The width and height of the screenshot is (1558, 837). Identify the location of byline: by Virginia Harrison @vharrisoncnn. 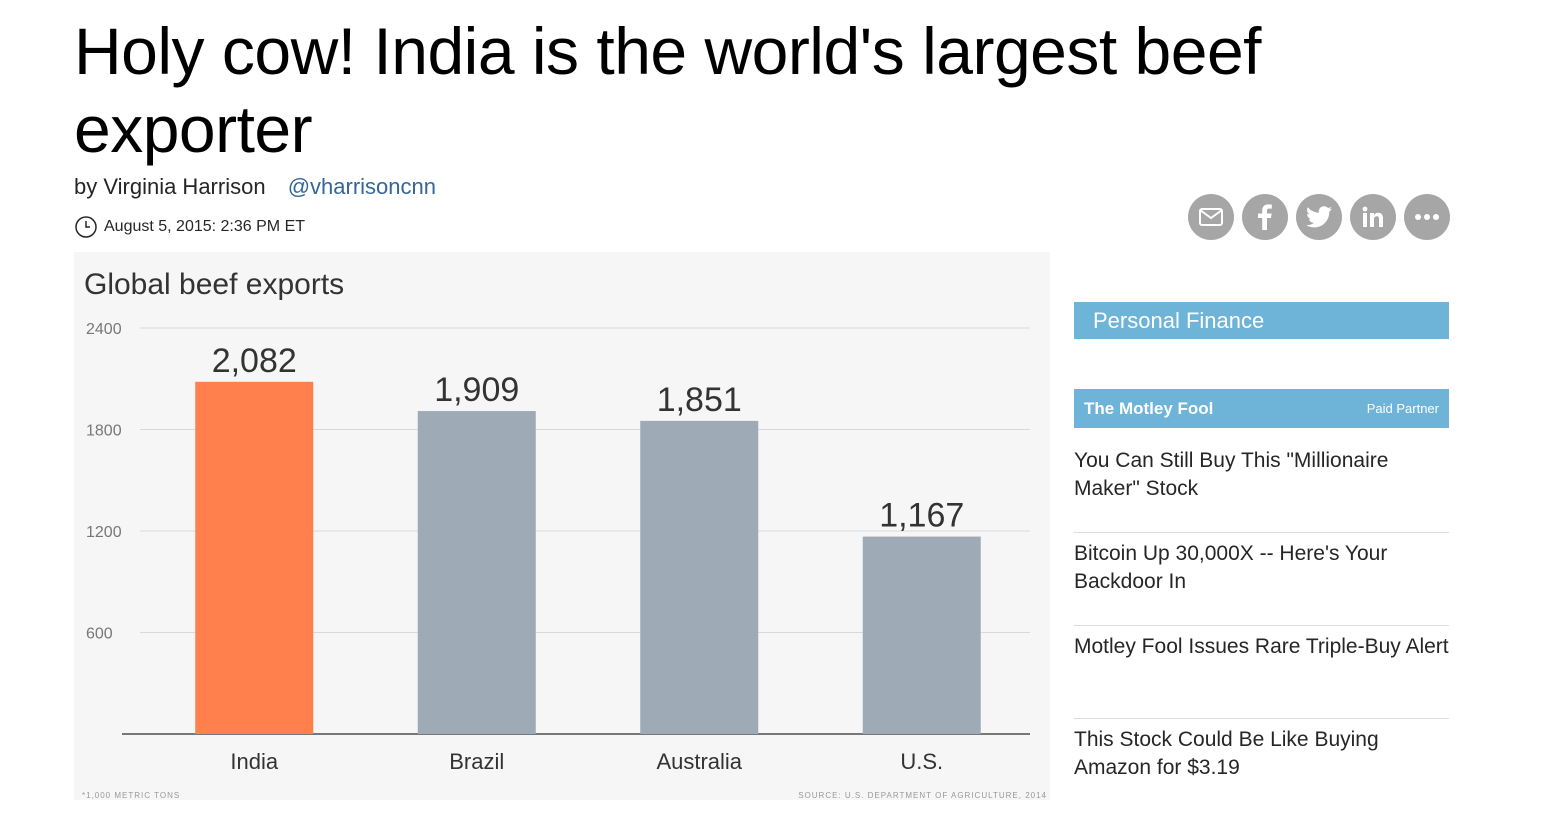
(255, 187).